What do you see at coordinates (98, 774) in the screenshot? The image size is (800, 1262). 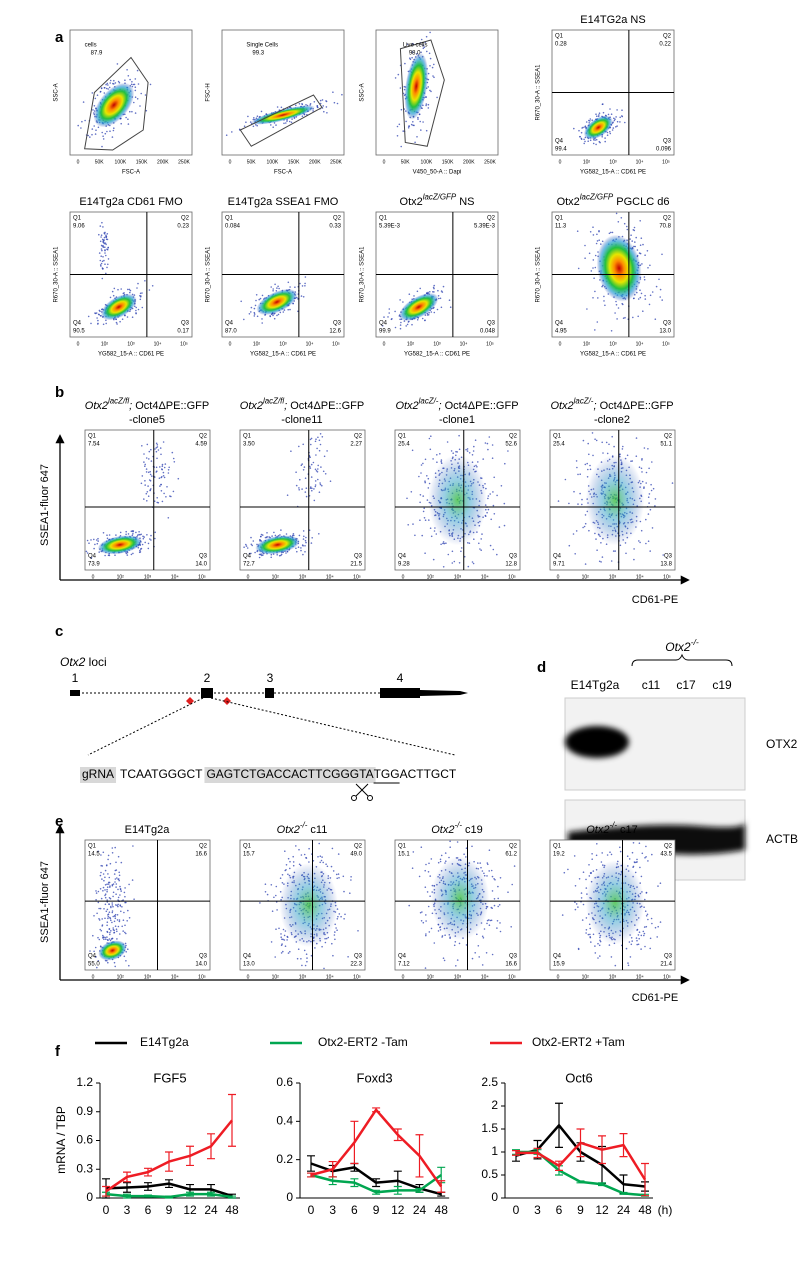 I see `sequence-part: gRNA` at bounding box center [98, 774].